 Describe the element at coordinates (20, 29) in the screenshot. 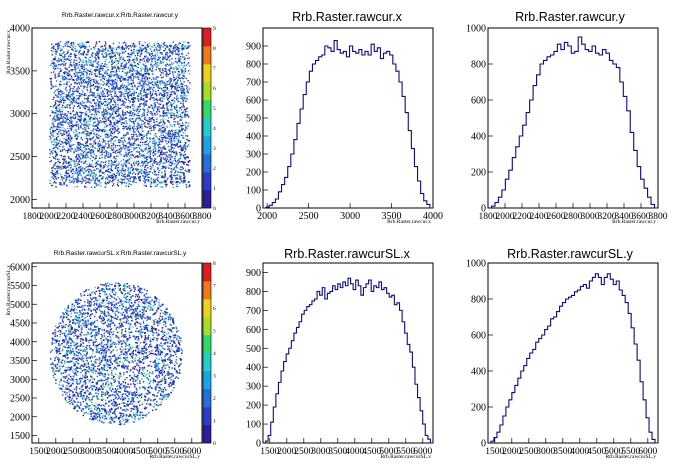

I see `y-tick-label: 4000` at that location.